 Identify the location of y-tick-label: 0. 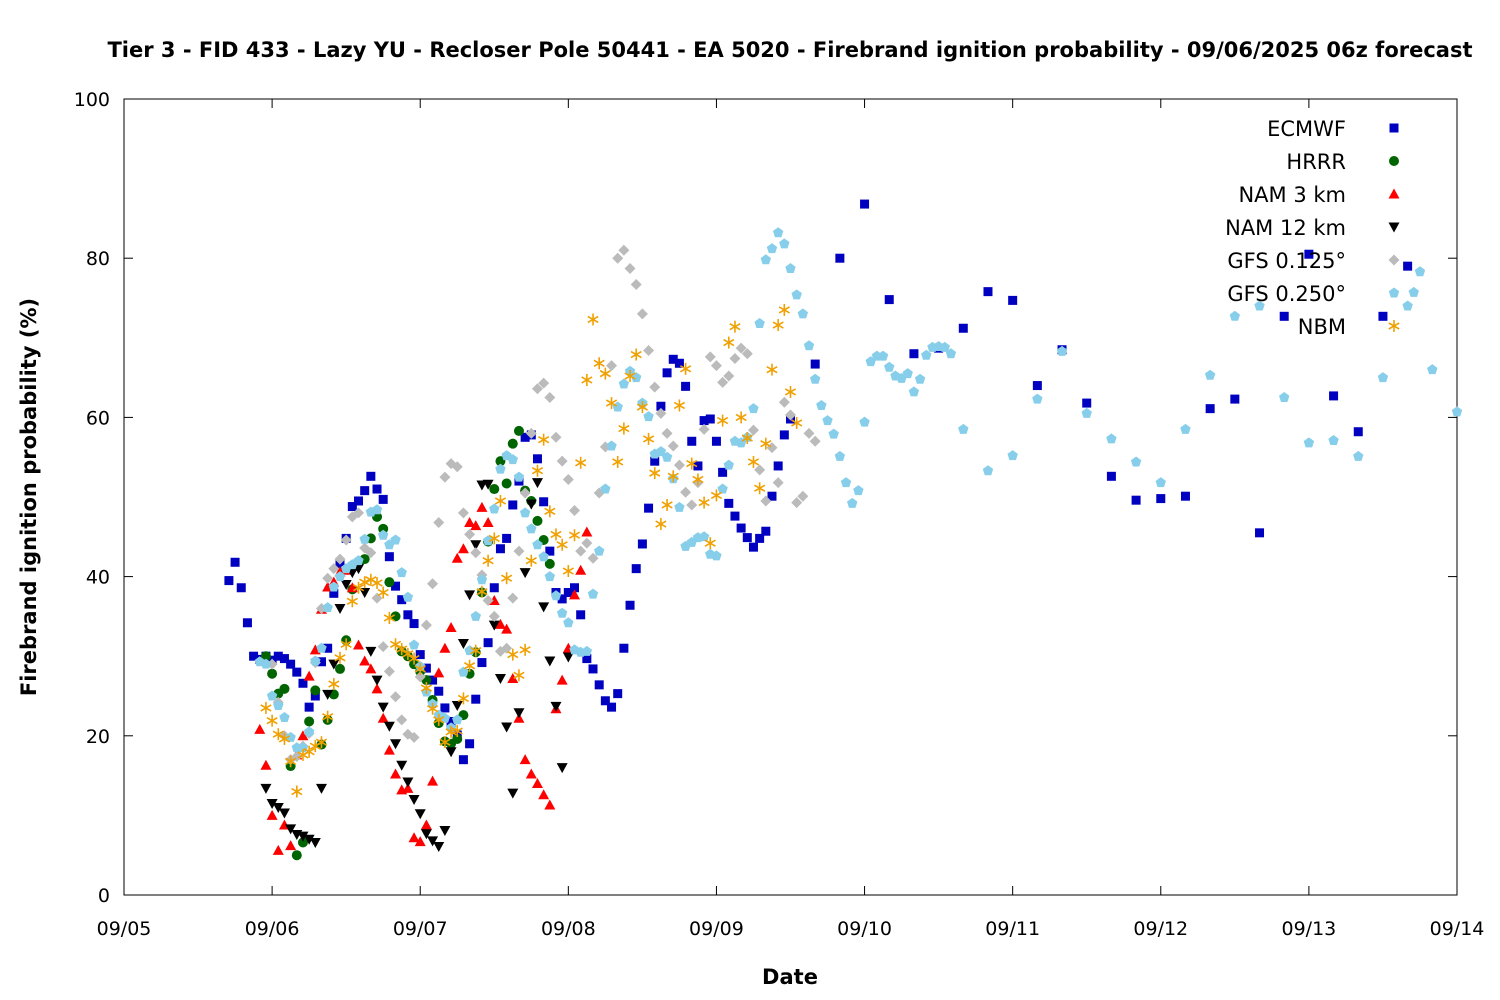
(104, 896).